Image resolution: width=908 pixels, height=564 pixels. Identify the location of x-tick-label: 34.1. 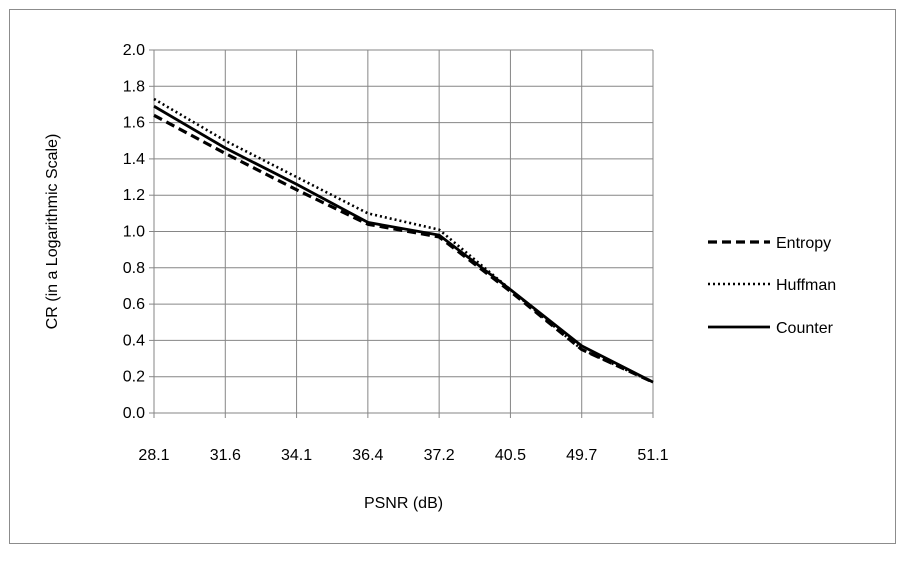
(296, 455).